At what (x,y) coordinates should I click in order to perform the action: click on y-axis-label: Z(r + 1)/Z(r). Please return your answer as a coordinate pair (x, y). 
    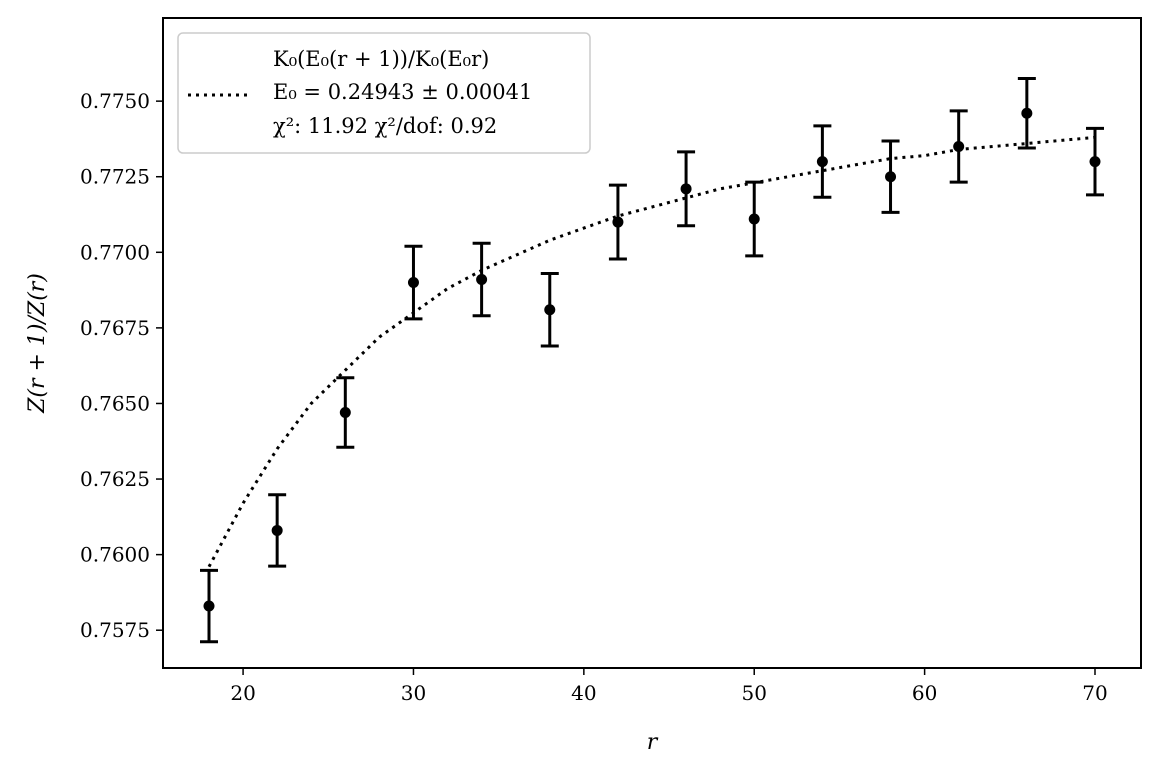
    Looking at the image, I should click on (37, 343).